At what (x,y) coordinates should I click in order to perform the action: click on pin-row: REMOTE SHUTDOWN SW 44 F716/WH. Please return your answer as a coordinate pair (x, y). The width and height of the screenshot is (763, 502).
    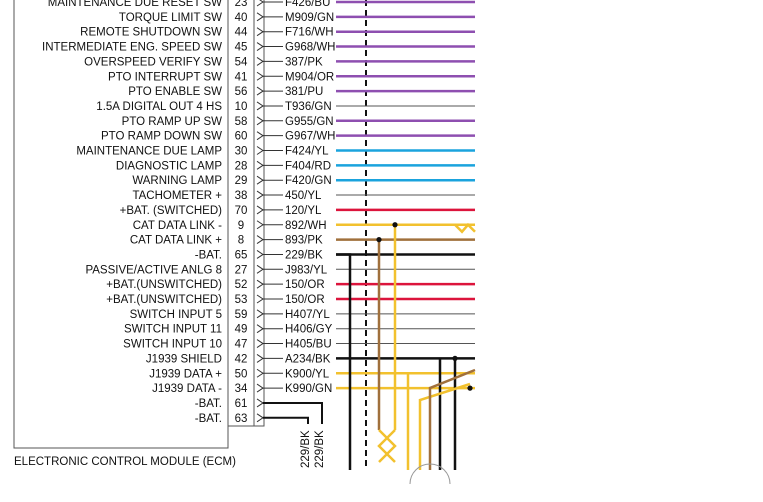
    Looking at the image, I should click on (277, 33).